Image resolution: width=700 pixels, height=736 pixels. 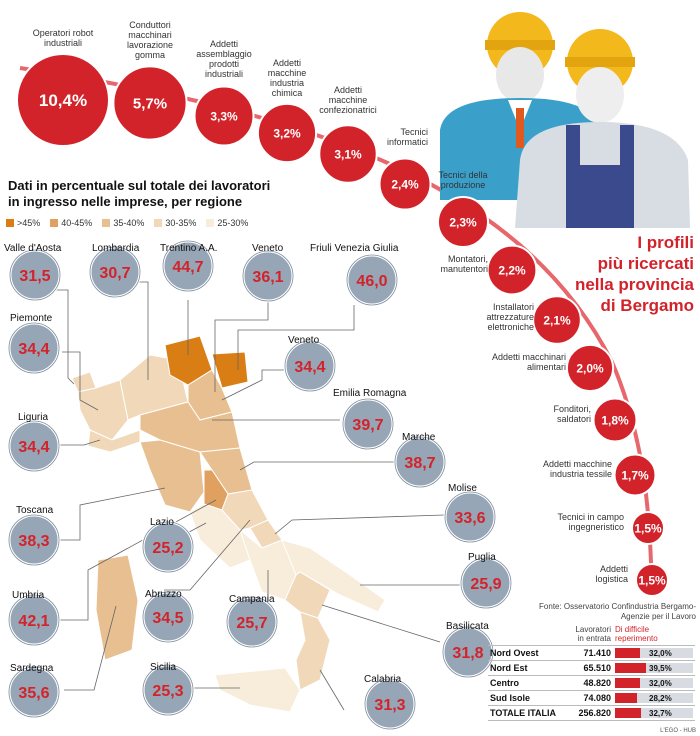 I want to click on region-value-label: 38,3, so click(x=33, y=541).